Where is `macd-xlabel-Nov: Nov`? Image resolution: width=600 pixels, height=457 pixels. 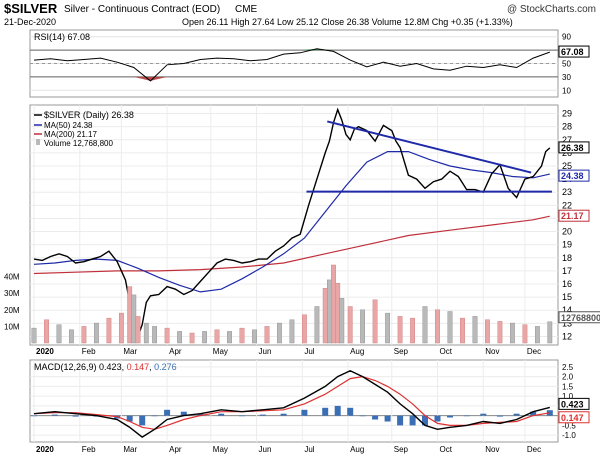 macd-xlabel-Nov: Nov is located at coordinates (492, 449).